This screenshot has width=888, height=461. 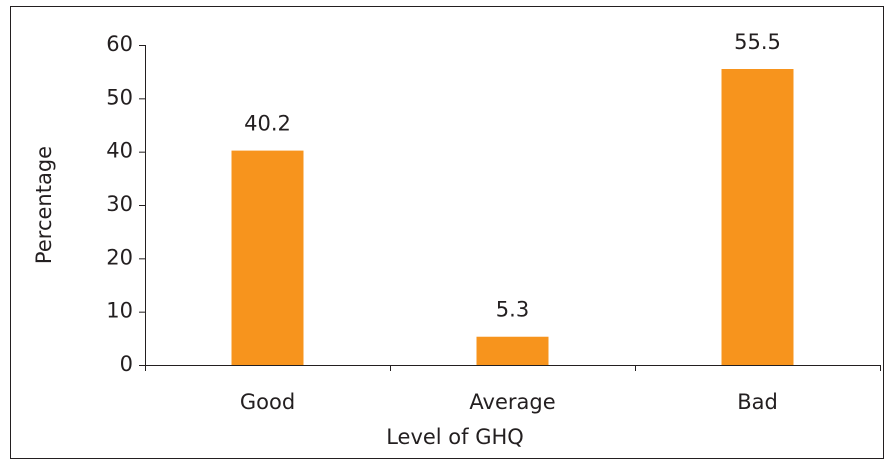 What do you see at coordinates (757, 42) in the screenshot?
I see `data-label: 55.5` at bounding box center [757, 42].